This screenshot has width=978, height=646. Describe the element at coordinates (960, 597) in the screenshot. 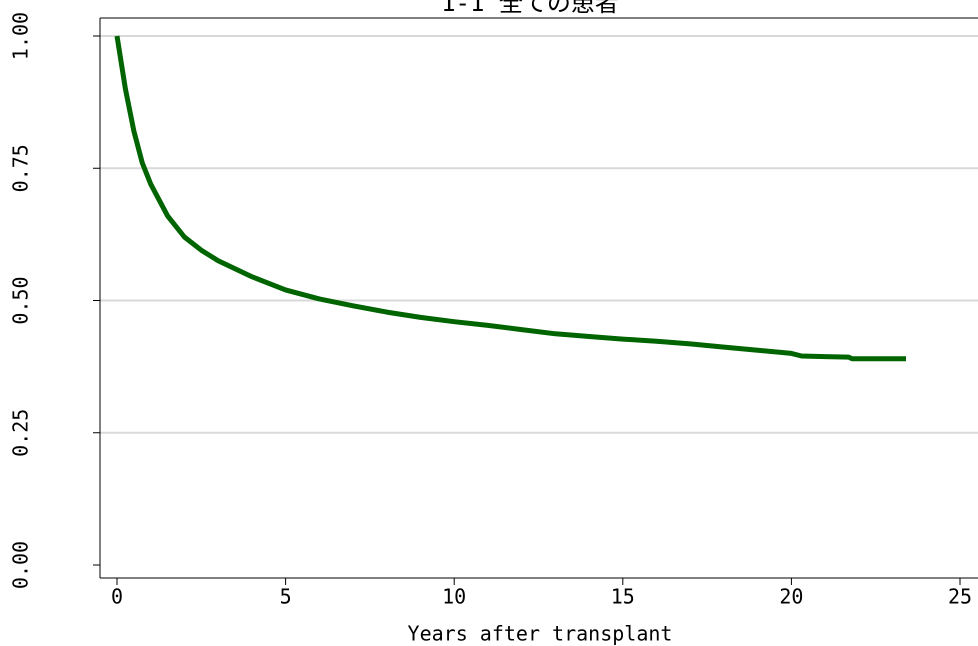

I see `x-tick-label: 25` at that location.